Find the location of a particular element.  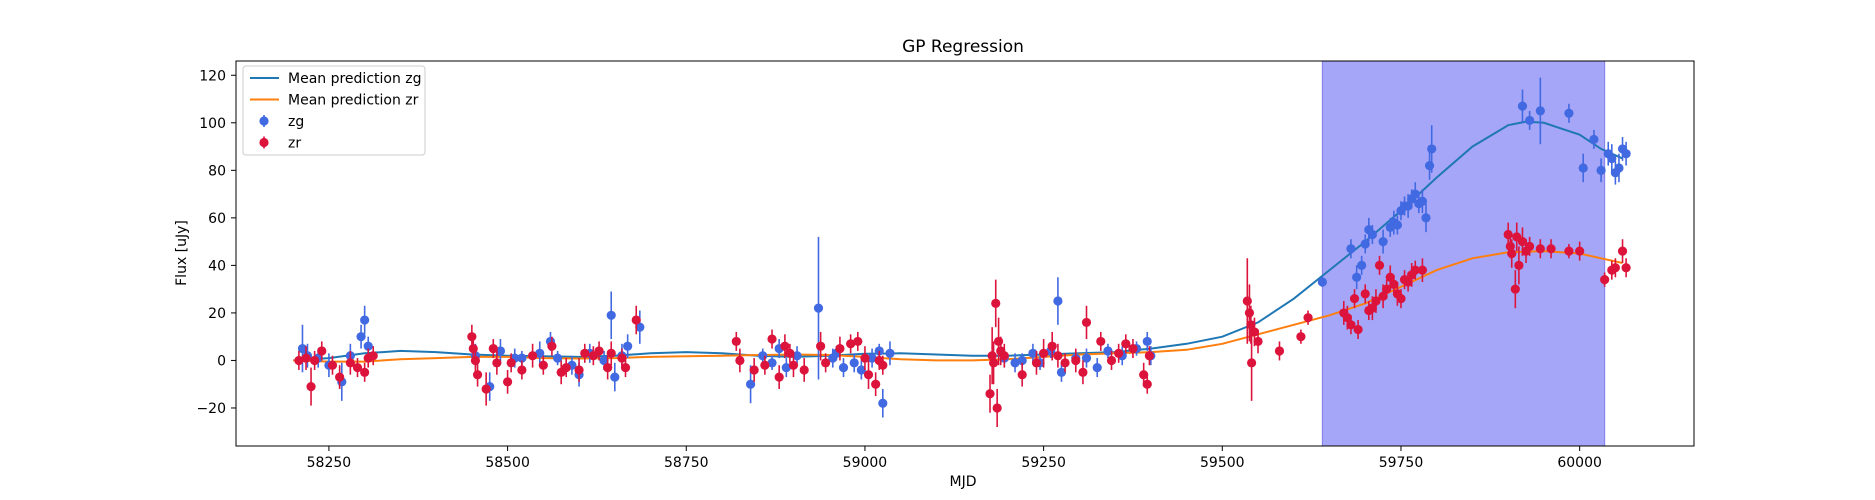

y-tick-label: 120 is located at coordinates (212, 76).